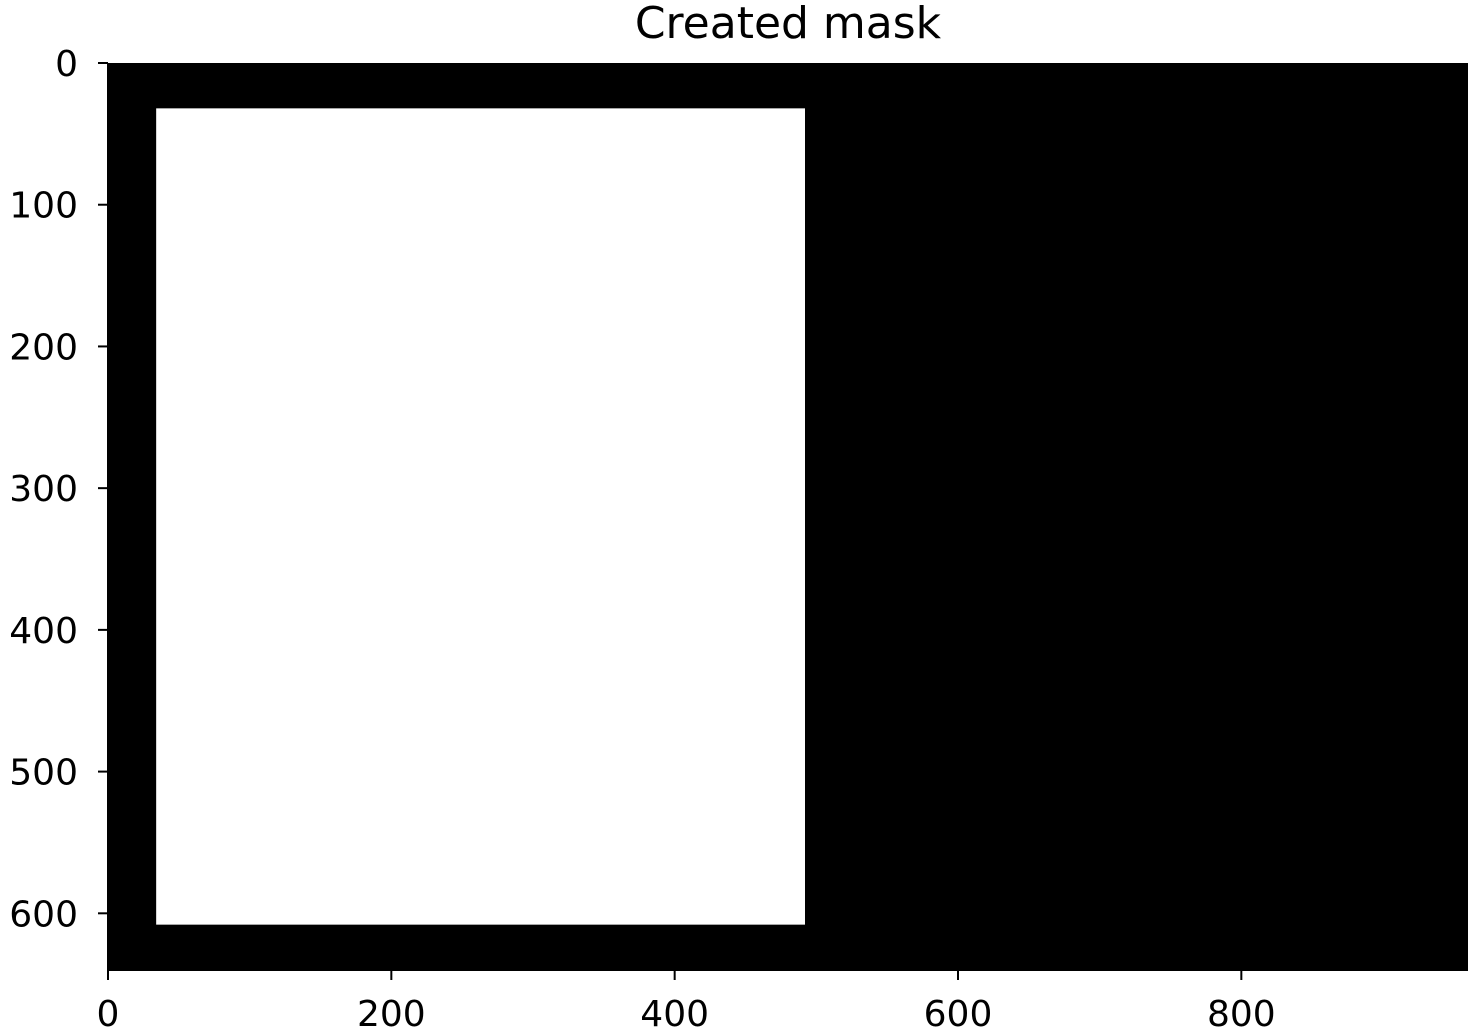  Describe the element at coordinates (958, 1012) in the screenshot. I see `x-tick-label: 600` at that location.